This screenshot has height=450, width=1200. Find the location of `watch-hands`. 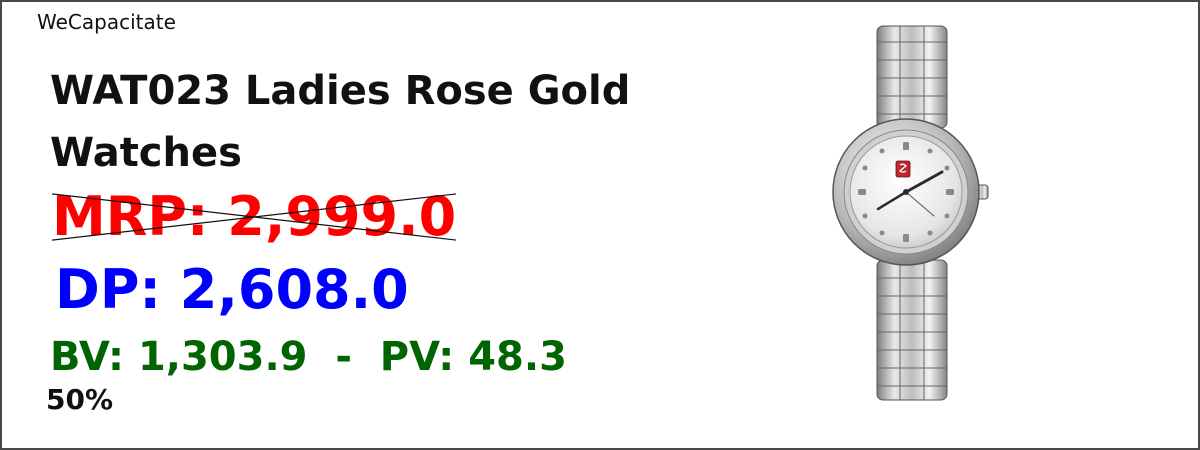

watch-hands is located at coordinates (910, 193).